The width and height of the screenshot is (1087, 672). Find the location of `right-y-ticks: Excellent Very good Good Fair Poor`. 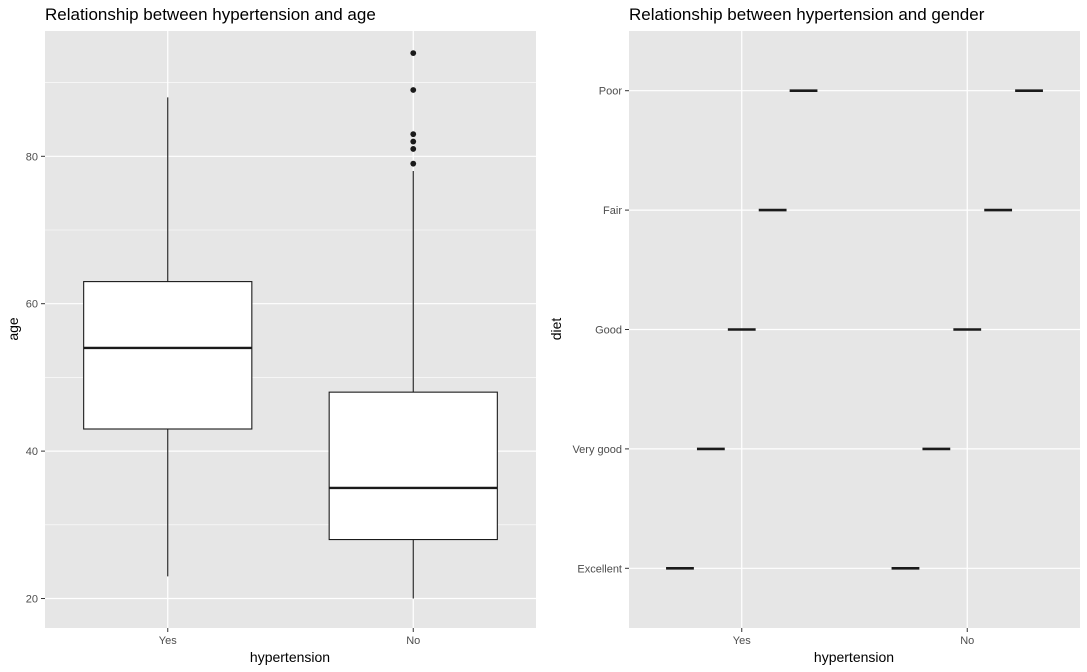

right-y-ticks: Excellent Very good Good Fair Poor is located at coordinates (600, 330).